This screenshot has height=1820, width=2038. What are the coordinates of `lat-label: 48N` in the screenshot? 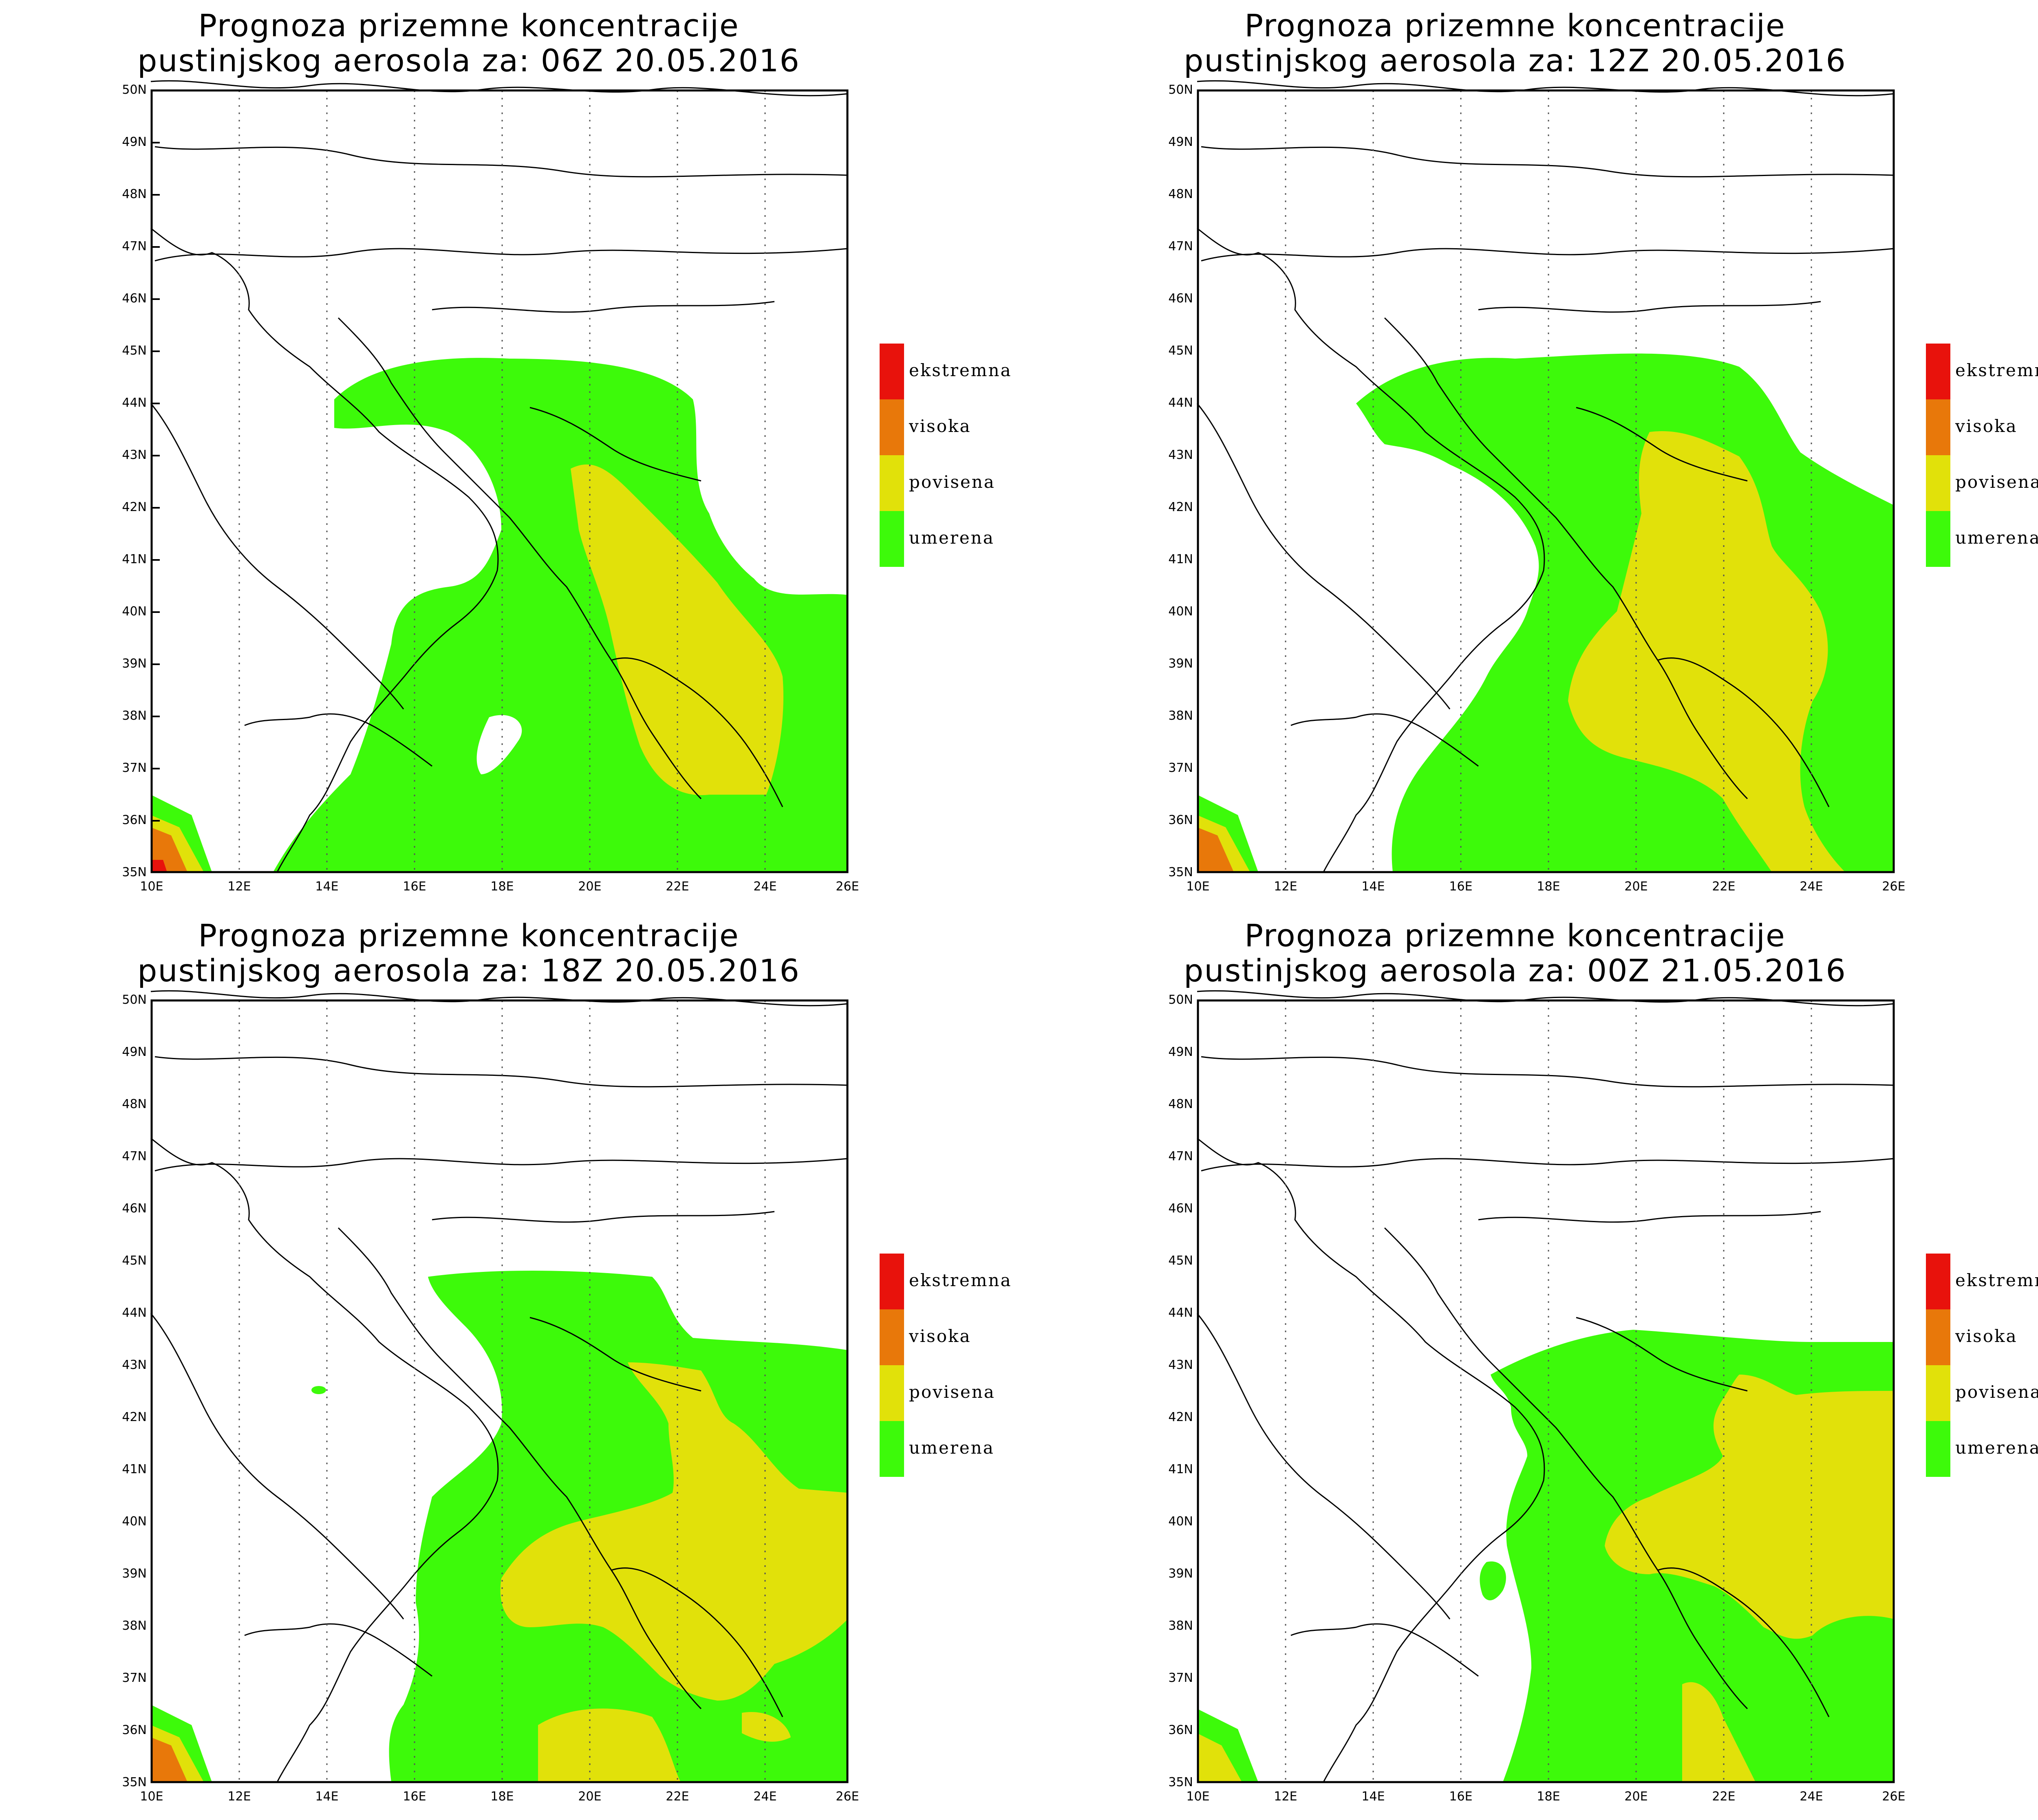 It's located at (134, 1104).